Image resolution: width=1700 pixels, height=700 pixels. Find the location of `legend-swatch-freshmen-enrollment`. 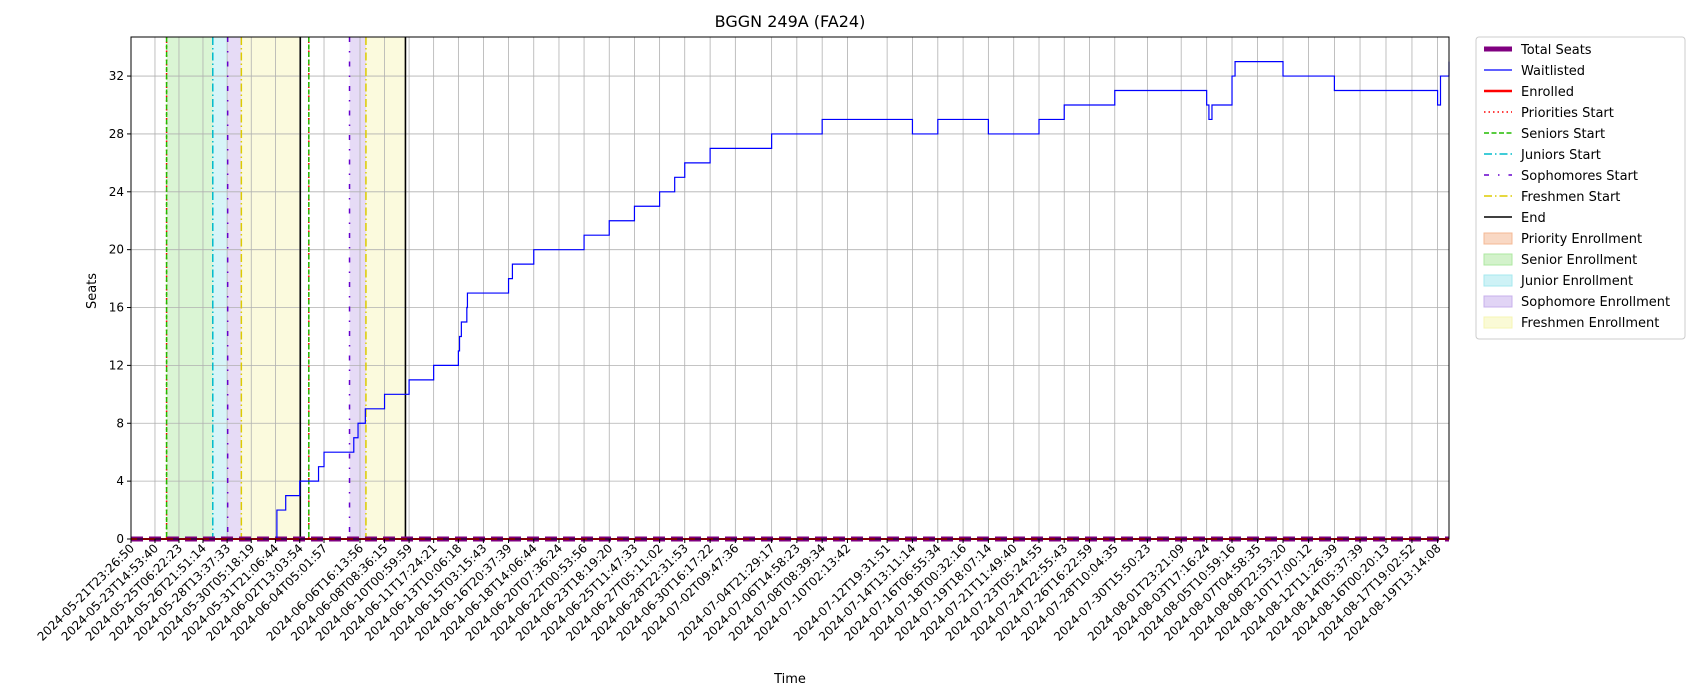

legend-swatch-freshmen-enrollment is located at coordinates (1498, 322).